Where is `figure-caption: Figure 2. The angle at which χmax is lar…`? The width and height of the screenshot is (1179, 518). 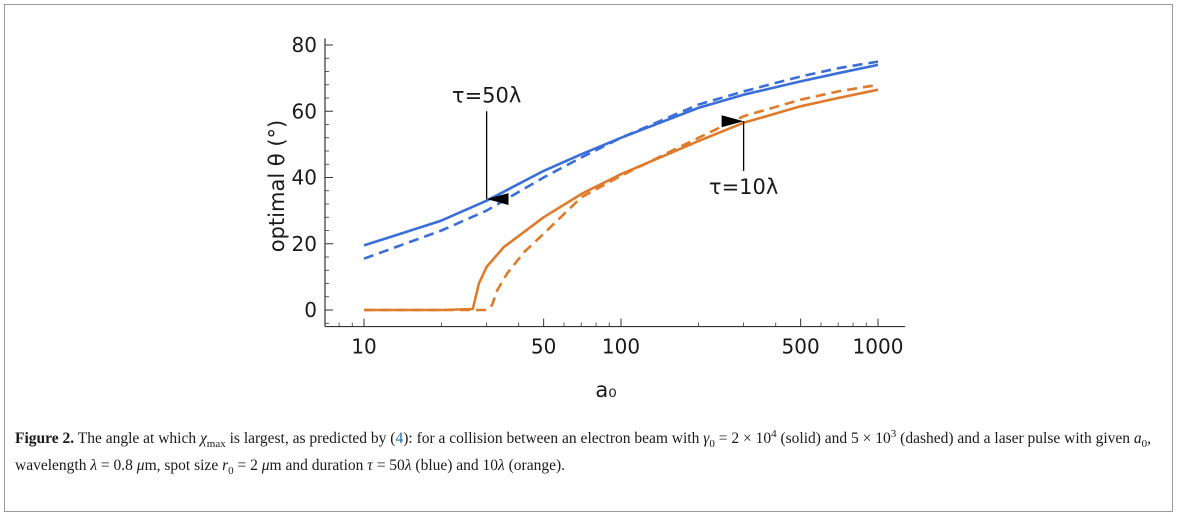
figure-caption: Figure 2. The angle at which χmax is lar… is located at coordinates (585, 453).